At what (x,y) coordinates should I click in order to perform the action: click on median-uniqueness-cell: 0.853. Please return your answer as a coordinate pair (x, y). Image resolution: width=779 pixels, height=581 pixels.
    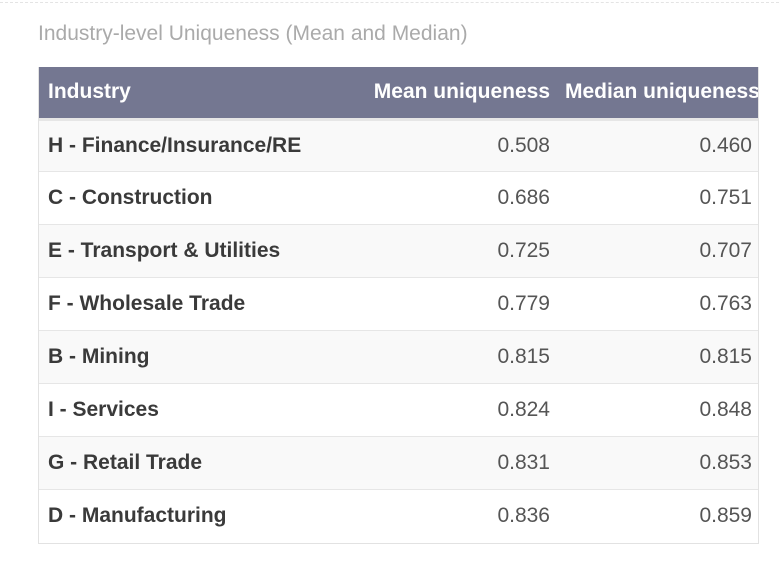
    Looking at the image, I should click on (725, 462).